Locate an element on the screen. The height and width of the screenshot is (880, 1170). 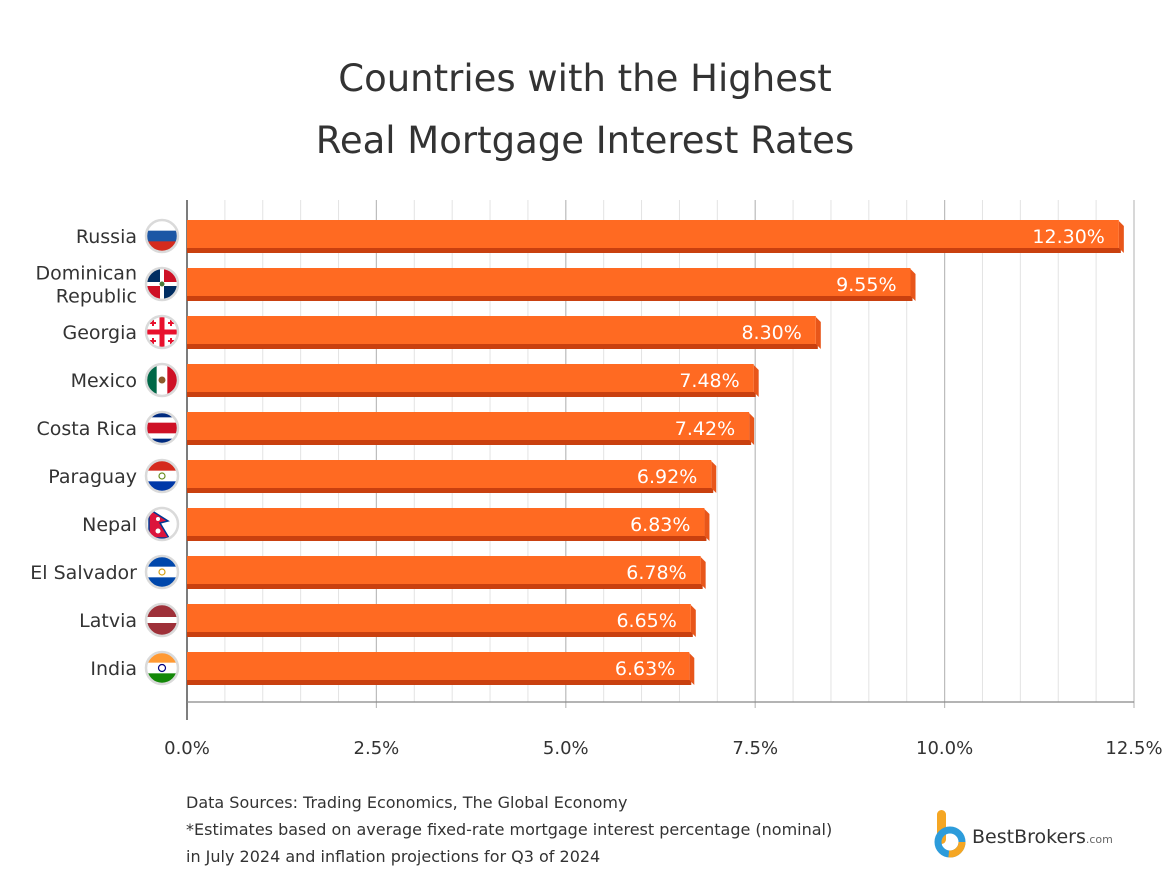
logo-suffix: .com is located at coordinates (1099, 839).